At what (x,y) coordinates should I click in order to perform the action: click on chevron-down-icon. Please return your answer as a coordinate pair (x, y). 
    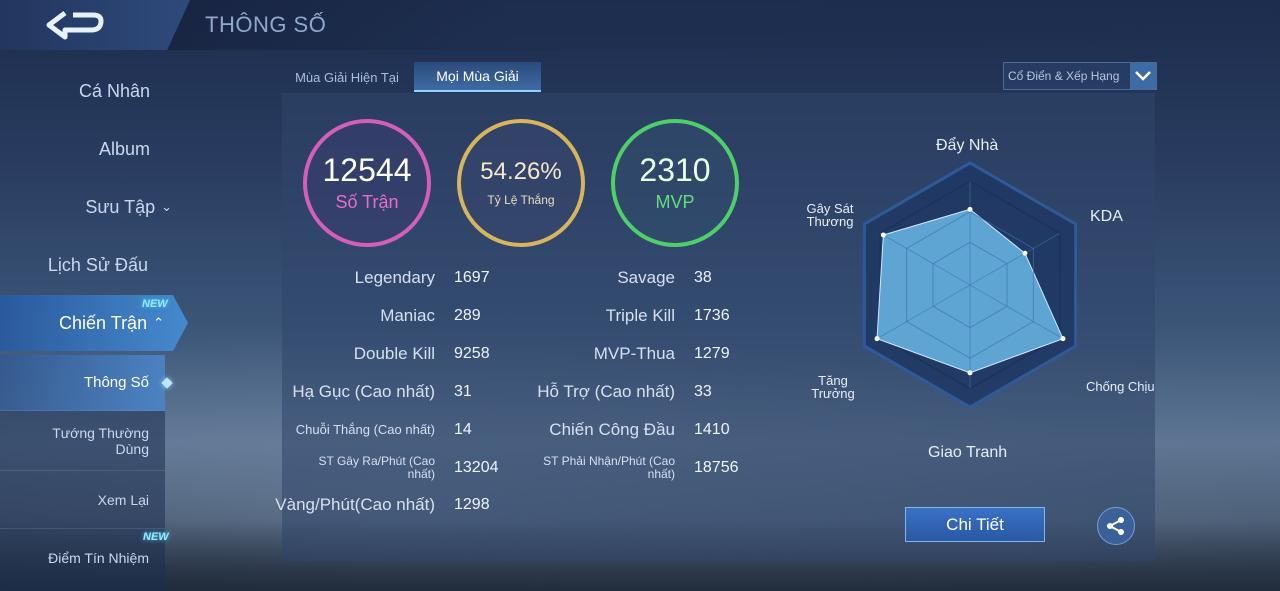
    Looking at the image, I should click on (1143, 76).